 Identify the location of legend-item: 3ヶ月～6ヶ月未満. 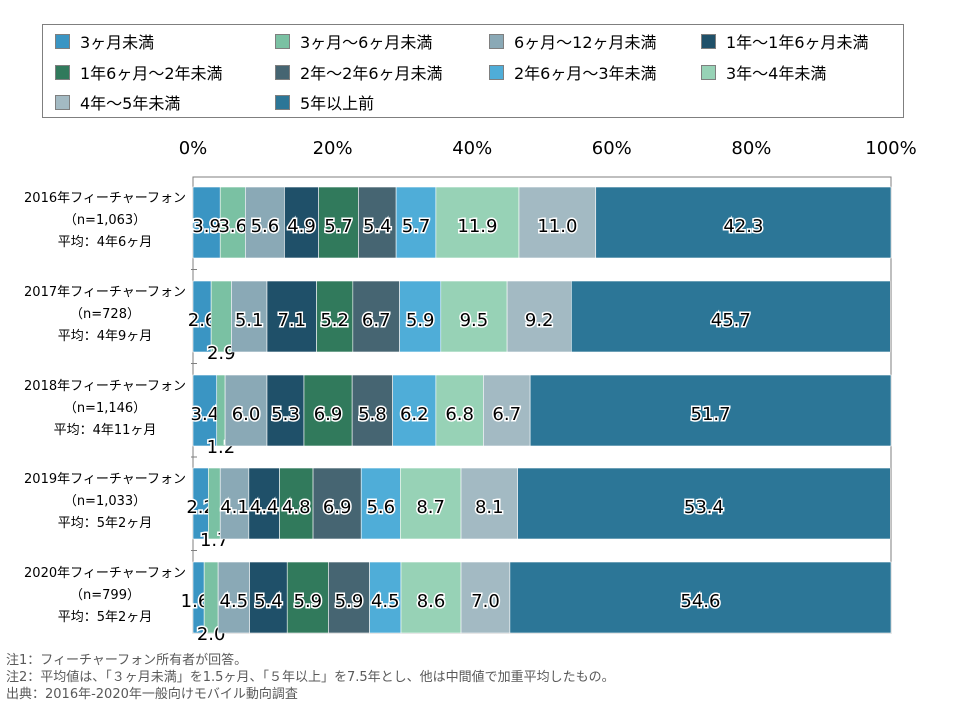
(353, 41).